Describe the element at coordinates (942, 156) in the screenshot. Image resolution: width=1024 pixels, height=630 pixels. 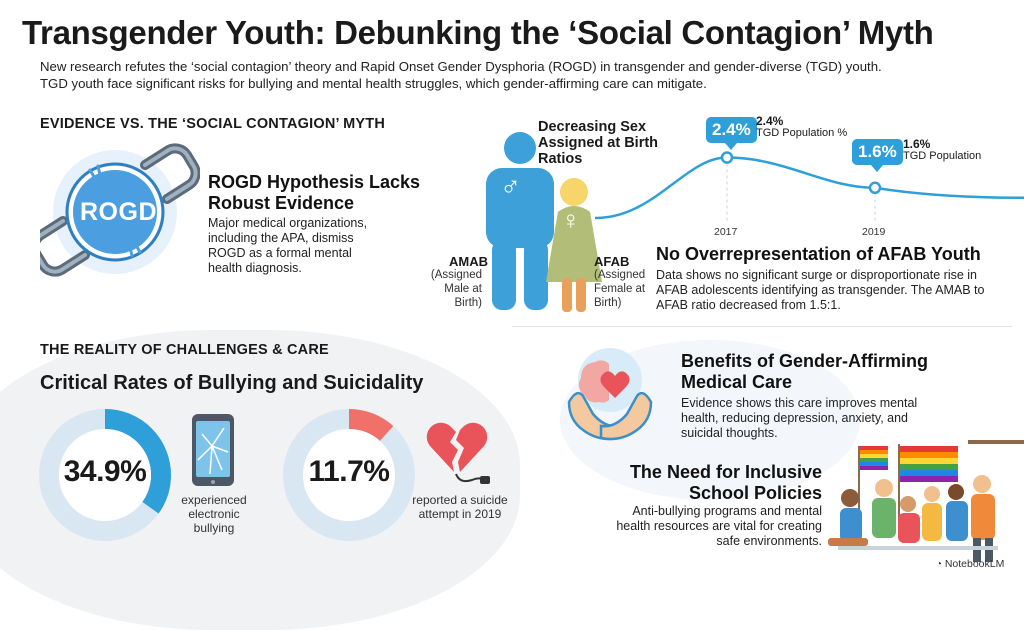
I see `point-label-text-2019: TGD Population` at that location.